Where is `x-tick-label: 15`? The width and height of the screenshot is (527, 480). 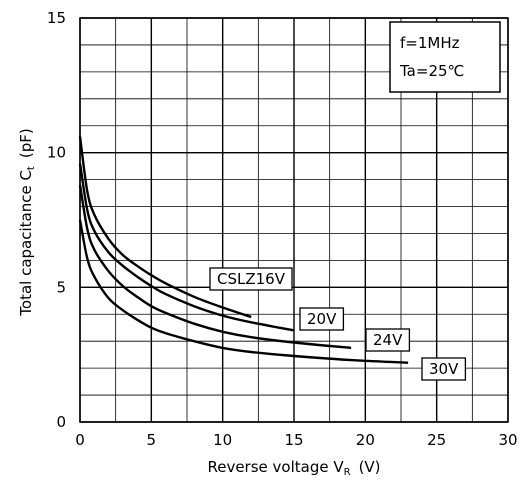
x-tick-label: 15 is located at coordinates (293, 440).